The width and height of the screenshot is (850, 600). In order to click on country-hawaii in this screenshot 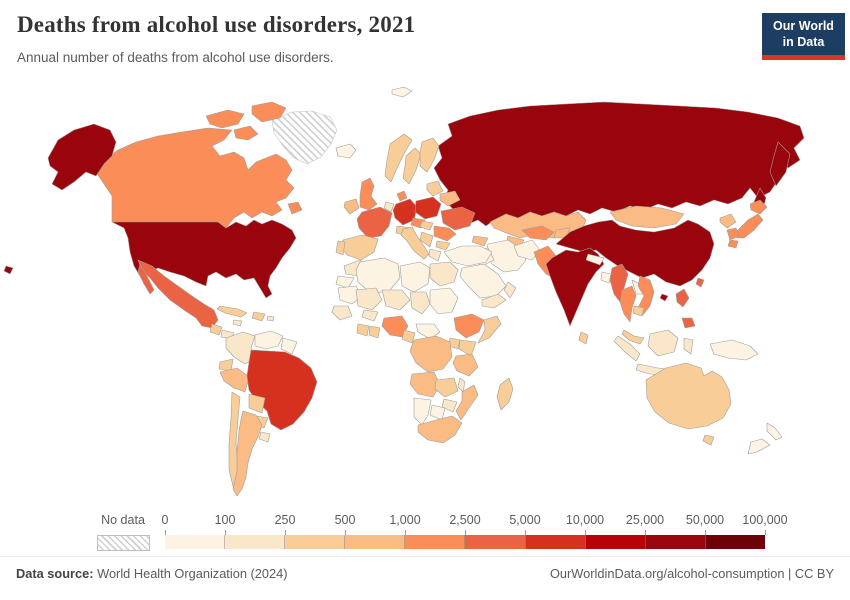, I will do `click(8, 270)`.